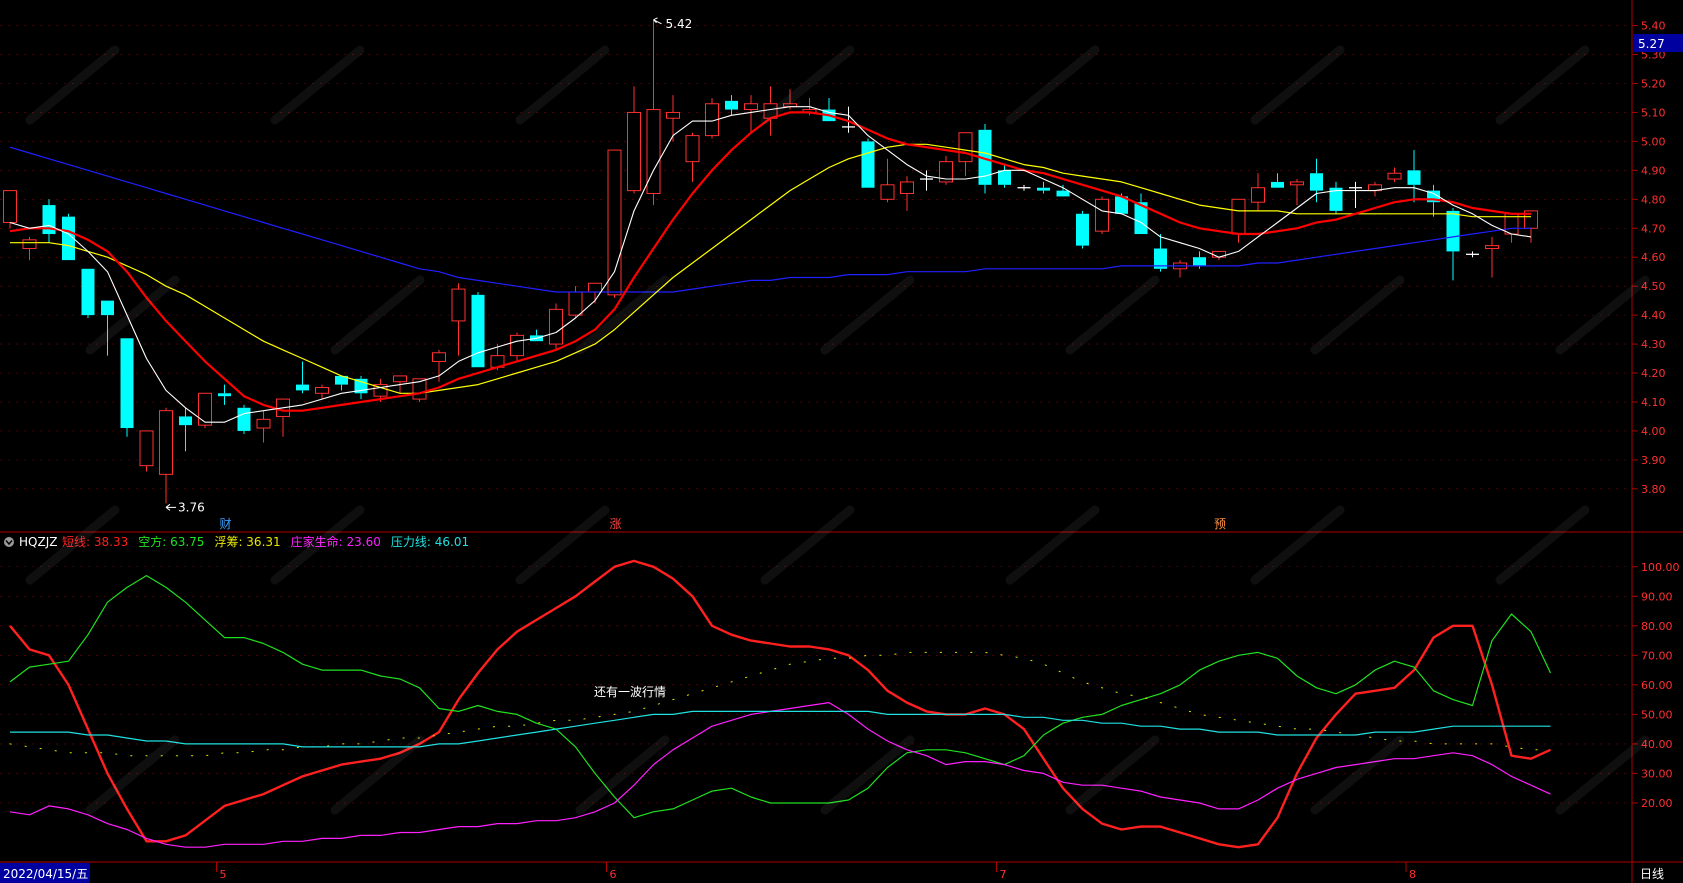 The height and width of the screenshot is (883, 1683). I want to click on price-tick-label: 4.30, so click(1653, 344).